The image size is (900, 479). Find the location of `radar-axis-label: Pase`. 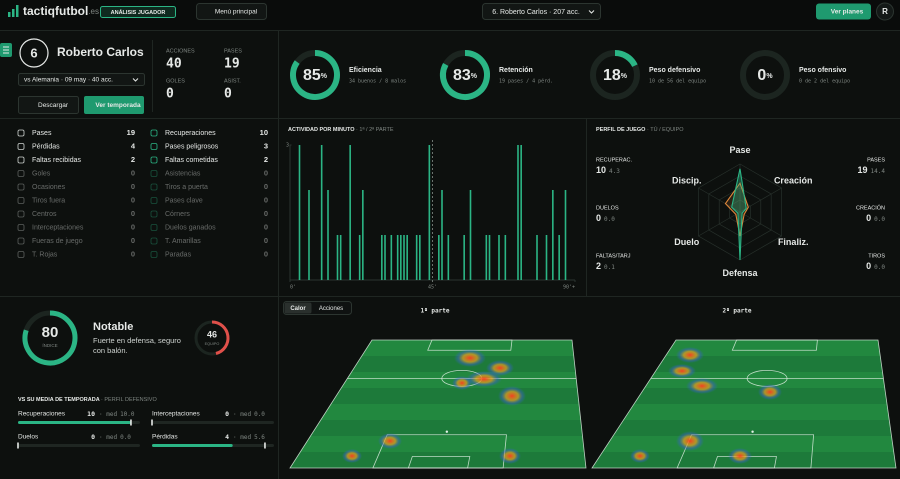

radar-axis-label: Pase is located at coordinates (739, 150).